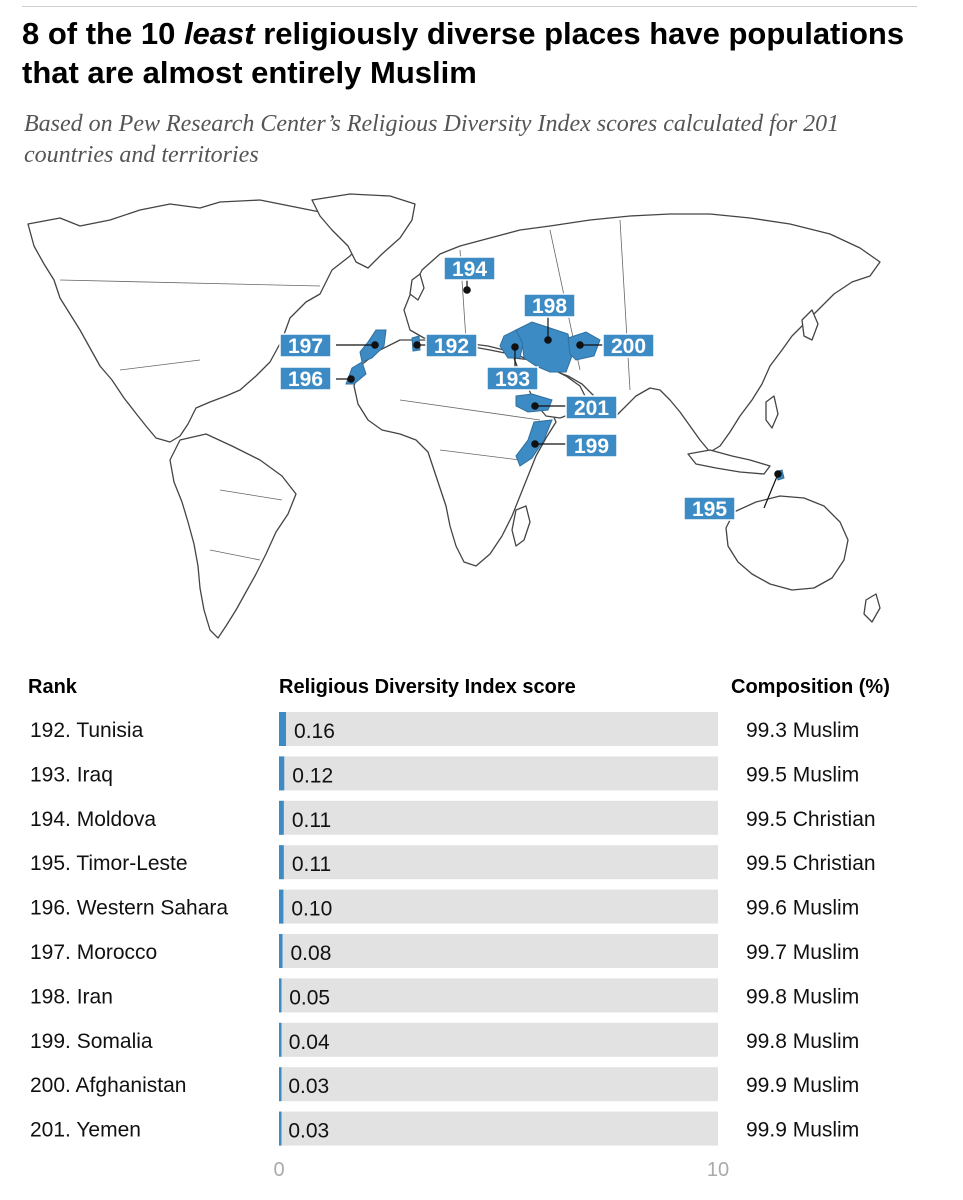  I want to click on category-label: 195. Timor-Leste, so click(109, 863).